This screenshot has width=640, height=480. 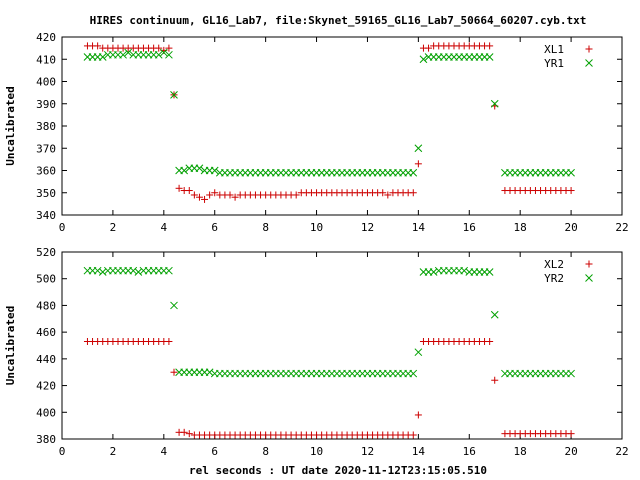 What do you see at coordinates (554, 278) in the screenshot?
I see `legend-label: YR2` at bounding box center [554, 278].